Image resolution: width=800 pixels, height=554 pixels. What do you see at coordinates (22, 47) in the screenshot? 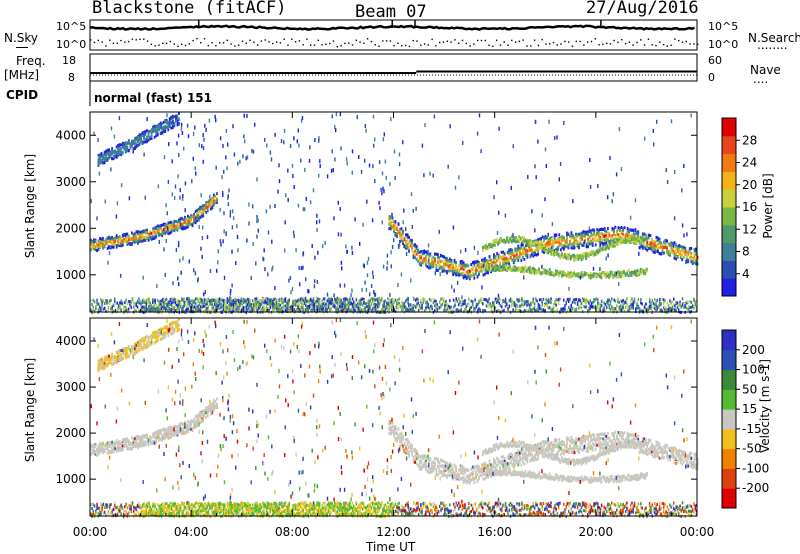
I see `nsky-underline` at bounding box center [22, 47].